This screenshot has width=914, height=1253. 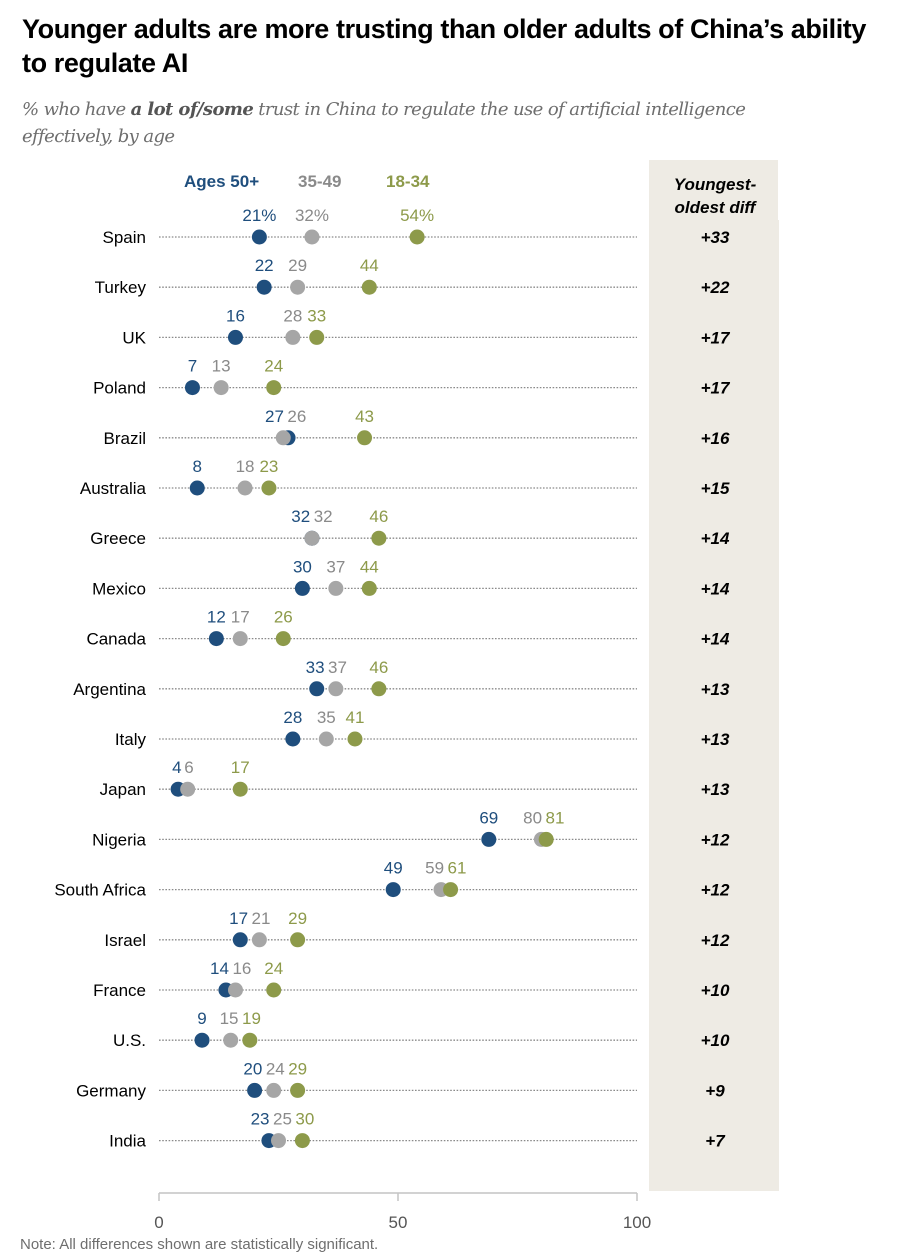 I want to click on data-label-ages_50_plus: 21%, so click(x=259, y=215).